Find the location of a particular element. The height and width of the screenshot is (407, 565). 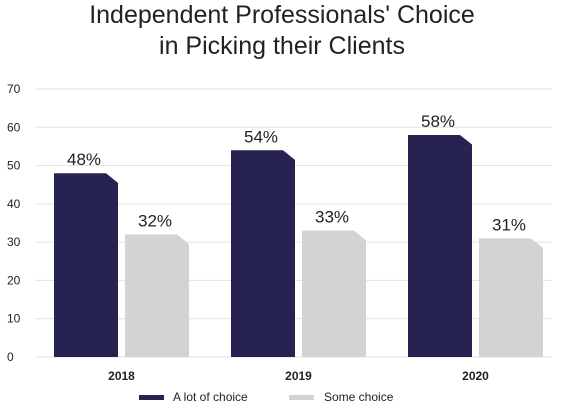

y-tick-label: 60 is located at coordinates (14, 127).